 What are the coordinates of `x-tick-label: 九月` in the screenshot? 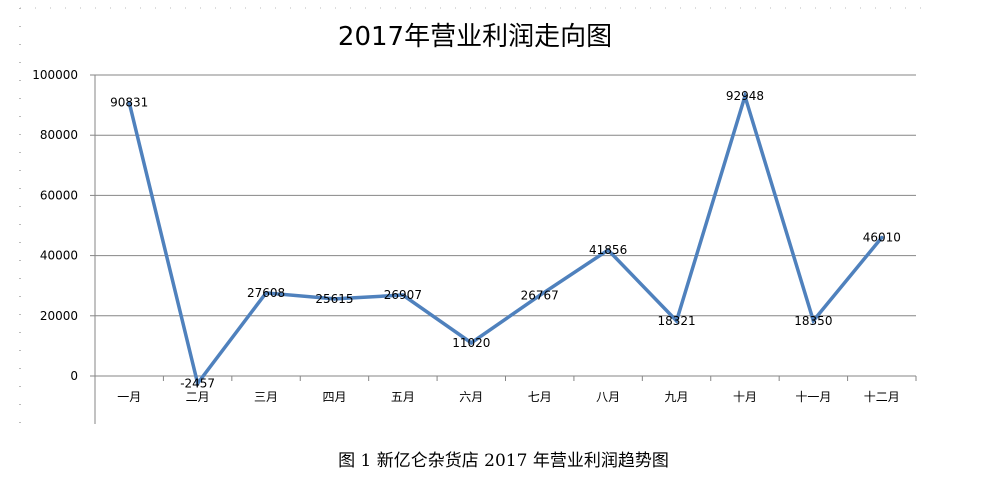 It's located at (677, 397).